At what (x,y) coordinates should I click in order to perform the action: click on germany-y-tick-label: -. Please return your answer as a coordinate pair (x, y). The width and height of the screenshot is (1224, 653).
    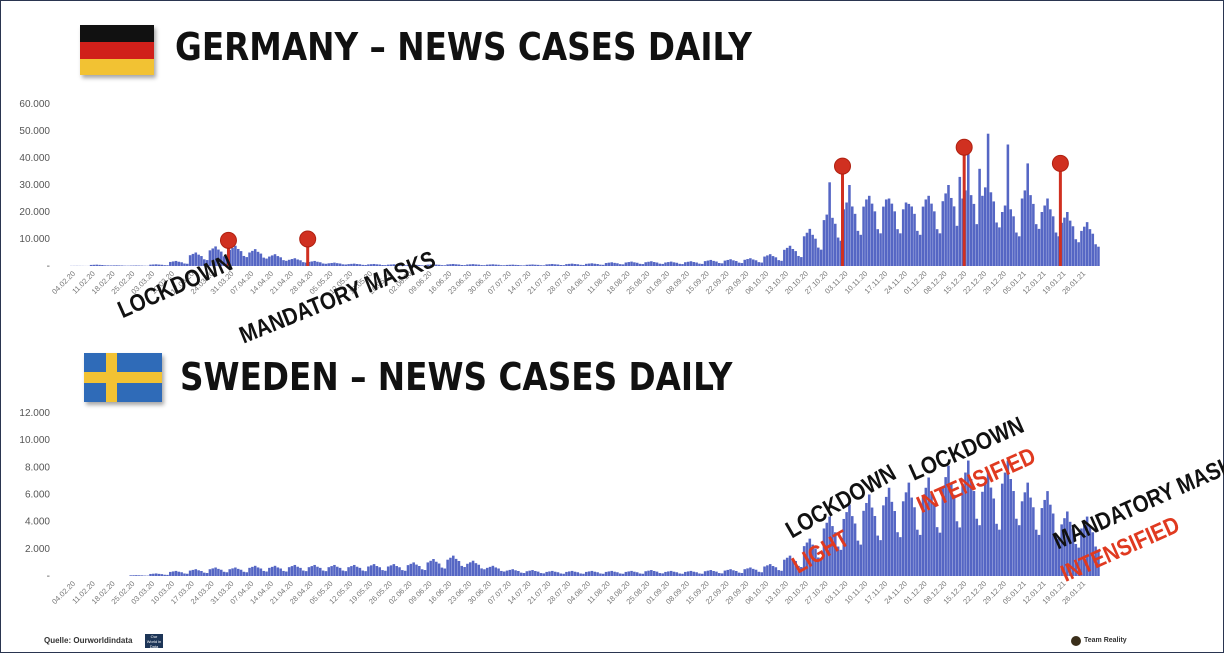
    Looking at the image, I should click on (48, 266).